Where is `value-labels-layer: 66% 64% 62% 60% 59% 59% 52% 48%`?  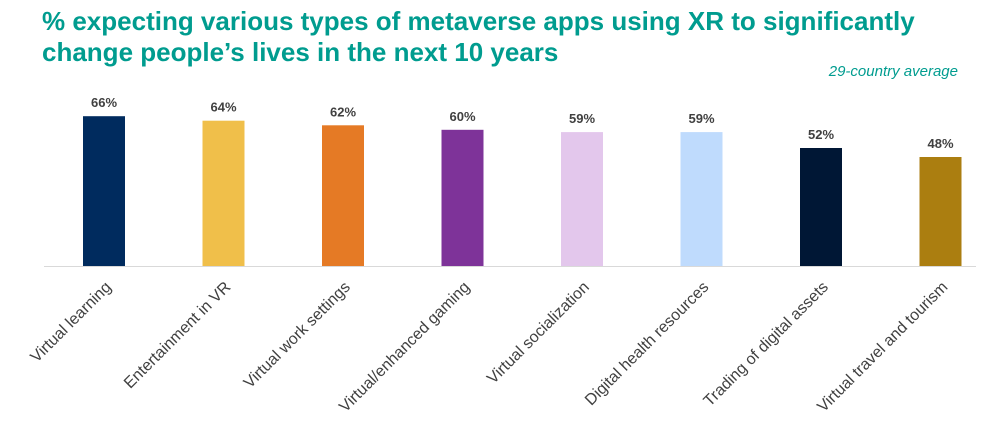
value-labels-layer: 66% 64% 62% 60% 59% 59% 52% 48% is located at coordinates (522, 123).